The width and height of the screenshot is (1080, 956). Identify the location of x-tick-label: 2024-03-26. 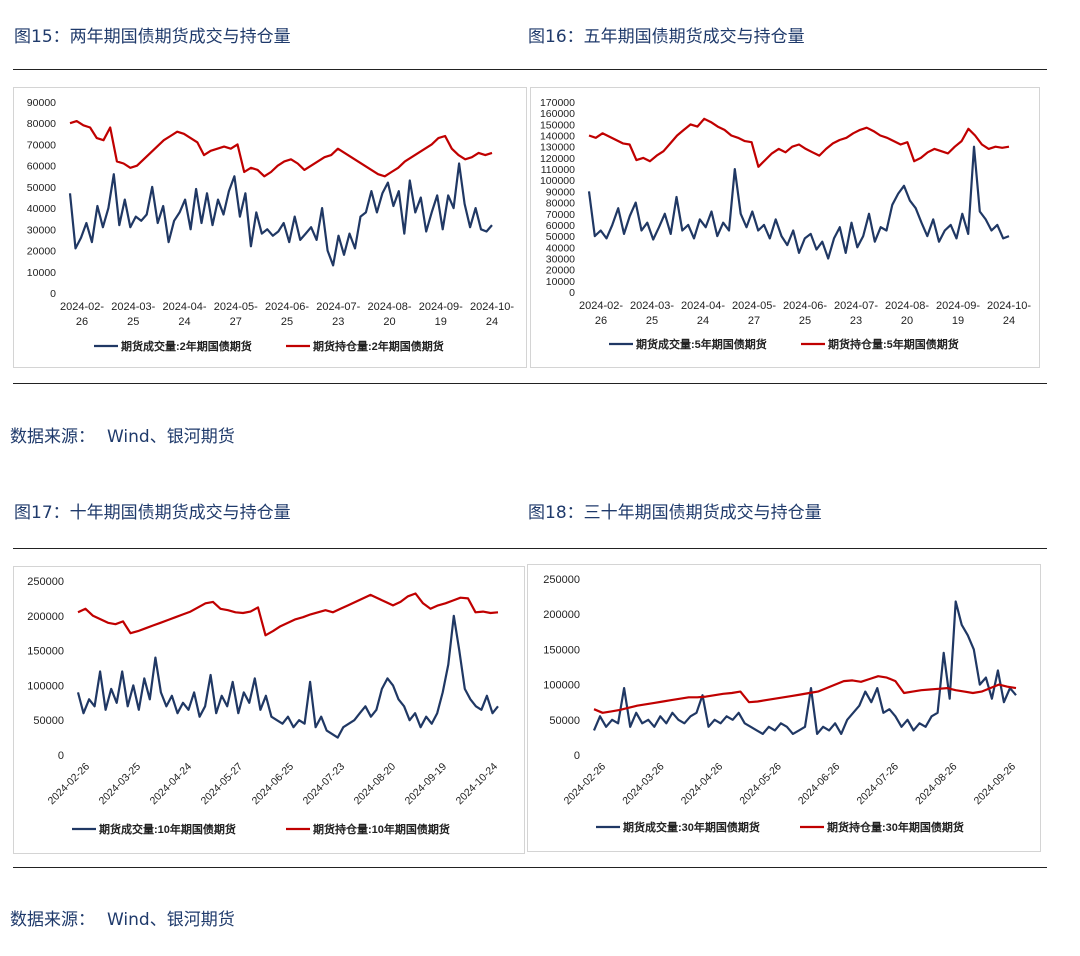
(643, 784).